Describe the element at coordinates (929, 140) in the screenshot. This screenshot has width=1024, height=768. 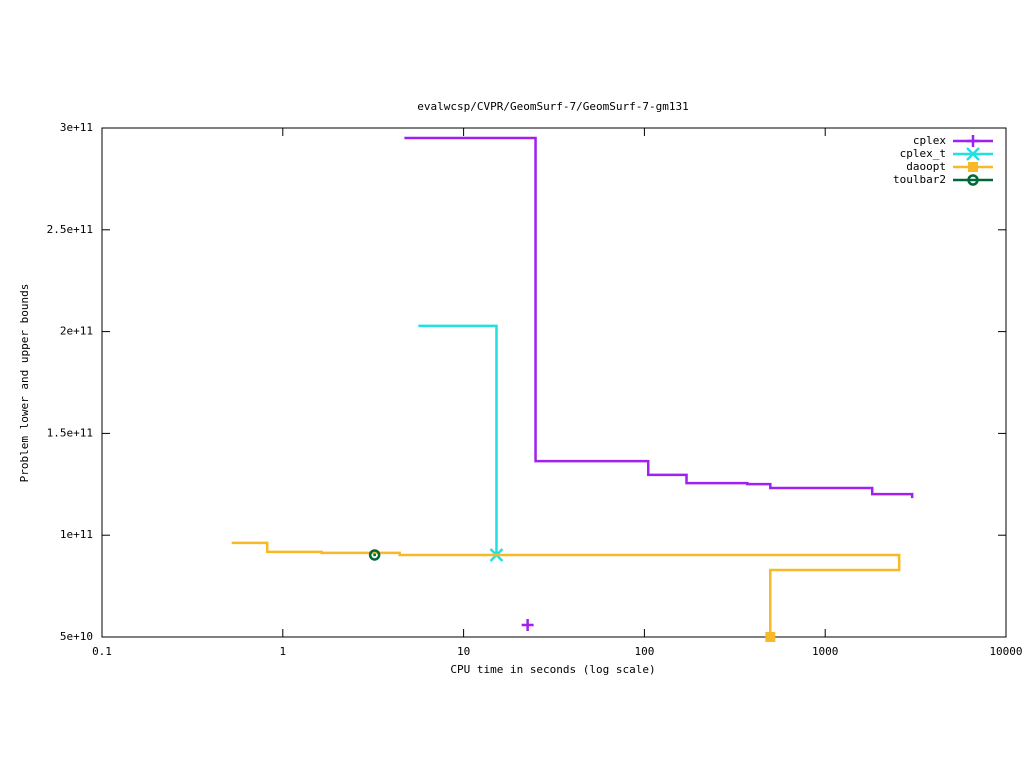
I see `legend-label: cplex` at that location.